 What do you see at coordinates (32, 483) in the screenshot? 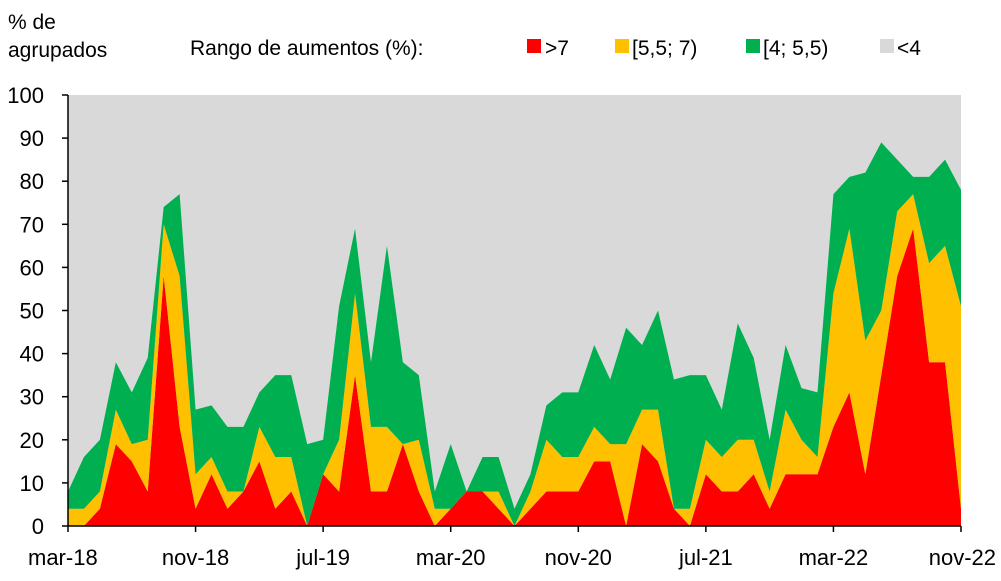
I see `y-tick-label: 10` at bounding box center [32, 483].